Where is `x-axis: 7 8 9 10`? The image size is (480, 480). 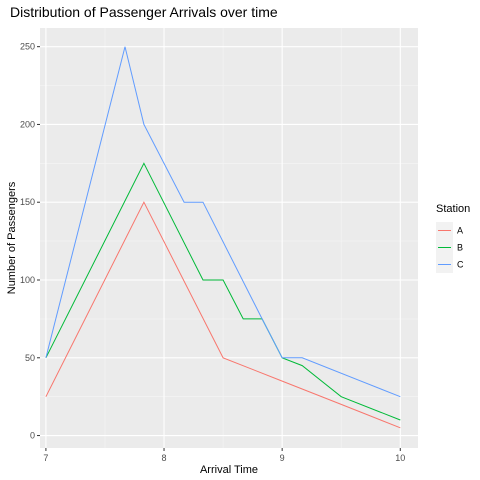
x-axis: 7 8 9 10 is located at coordinates (224, 455).